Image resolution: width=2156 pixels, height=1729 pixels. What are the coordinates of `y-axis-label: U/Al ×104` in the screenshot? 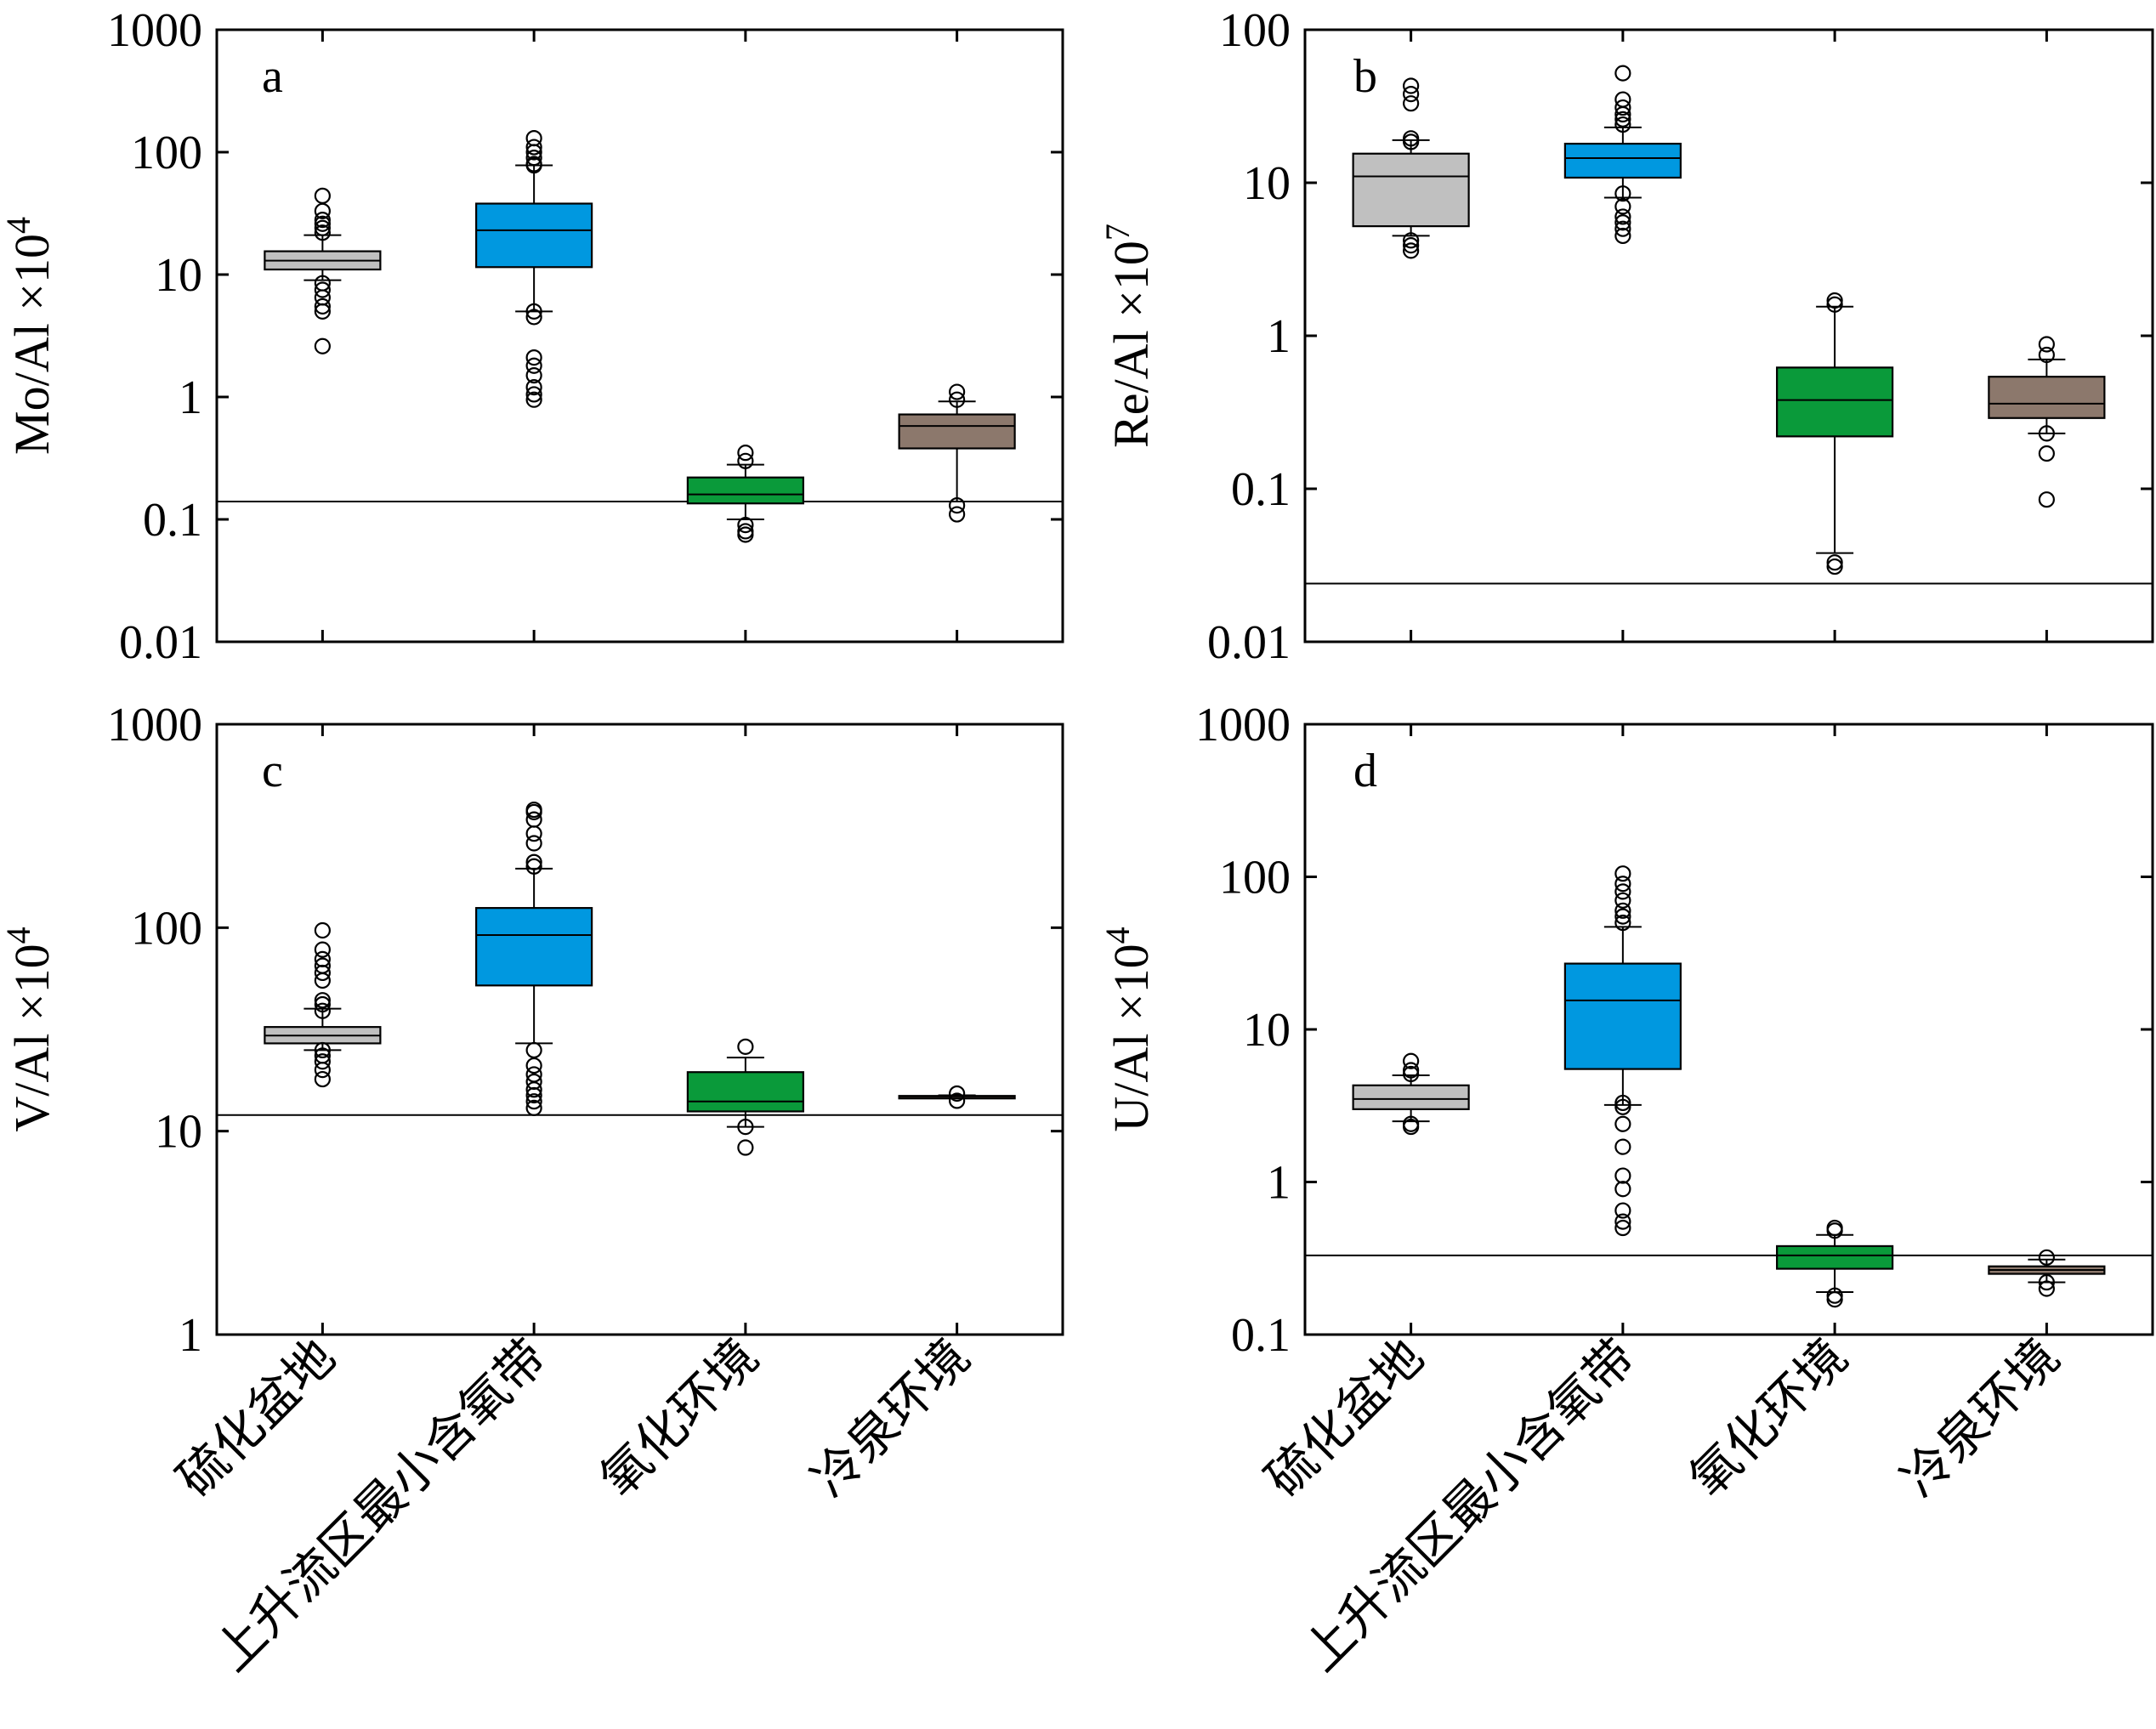 It's located at (1129, 1029).